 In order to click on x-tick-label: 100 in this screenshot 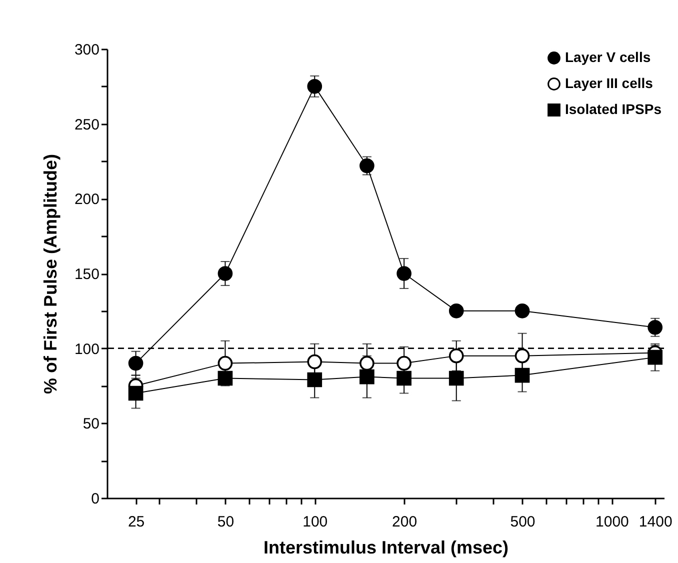, I will do `click(315, 522)`.